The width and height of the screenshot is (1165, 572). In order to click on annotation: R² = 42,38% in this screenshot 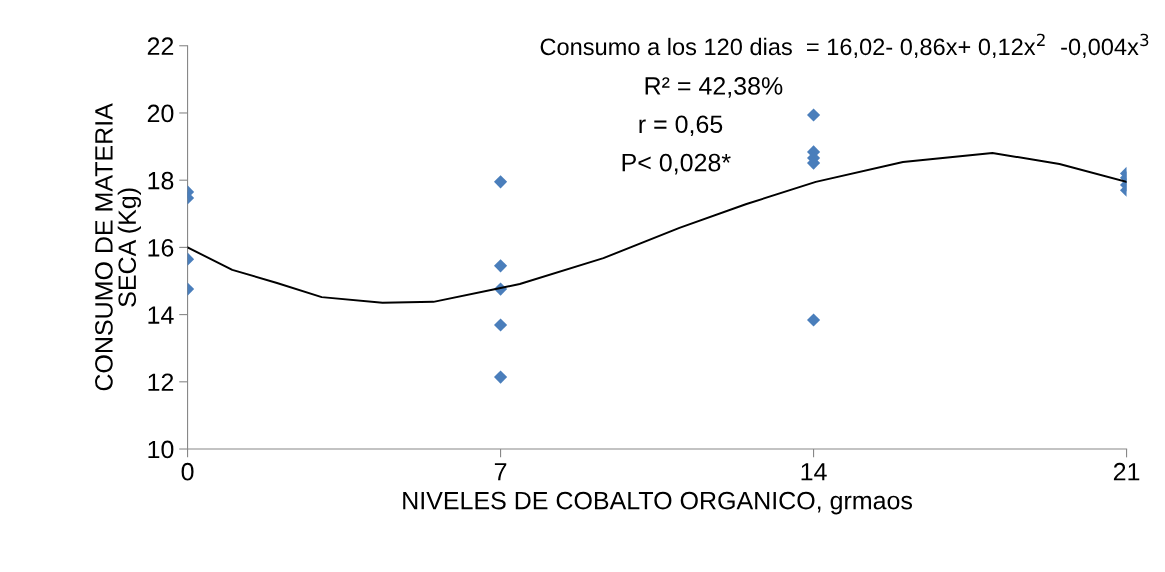, I will do `click(714, 87)`.